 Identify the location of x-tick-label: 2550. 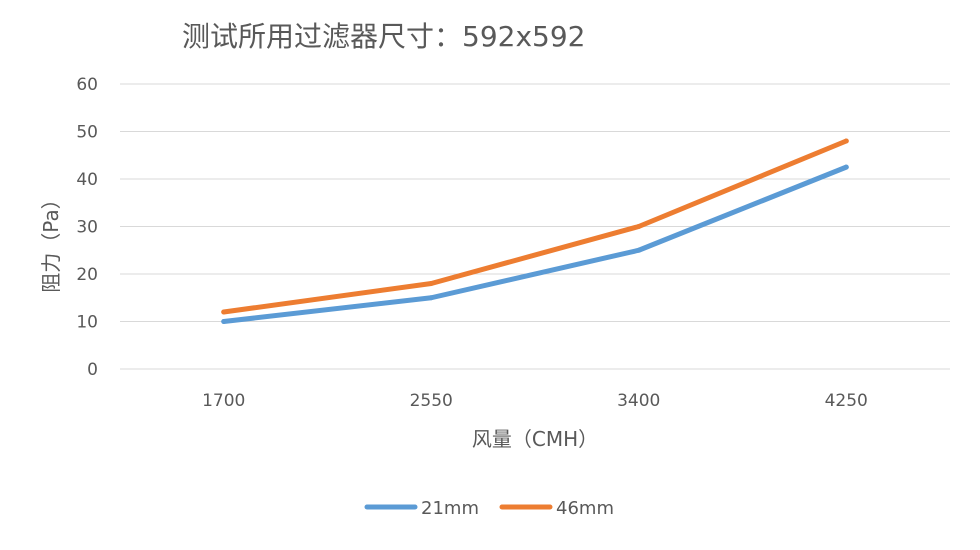
(431, 401).